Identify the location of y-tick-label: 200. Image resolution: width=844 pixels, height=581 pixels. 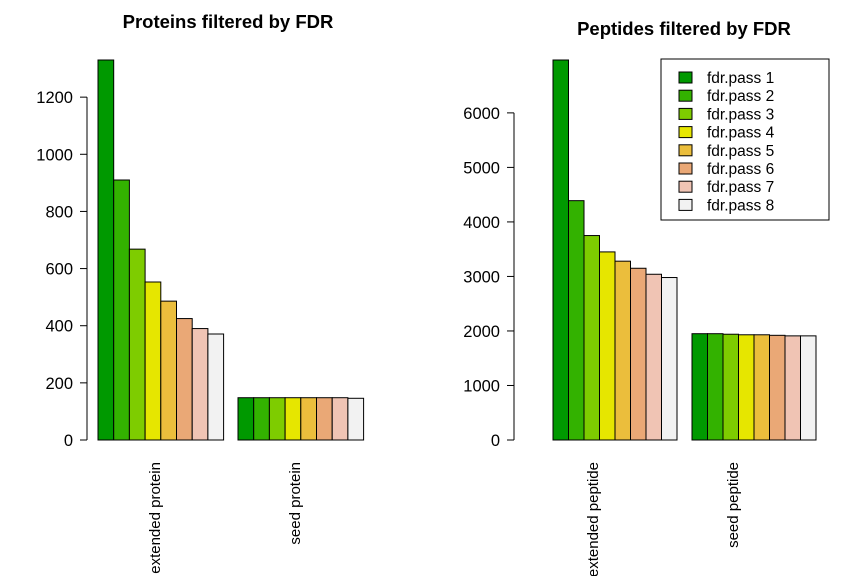
(59, 384).